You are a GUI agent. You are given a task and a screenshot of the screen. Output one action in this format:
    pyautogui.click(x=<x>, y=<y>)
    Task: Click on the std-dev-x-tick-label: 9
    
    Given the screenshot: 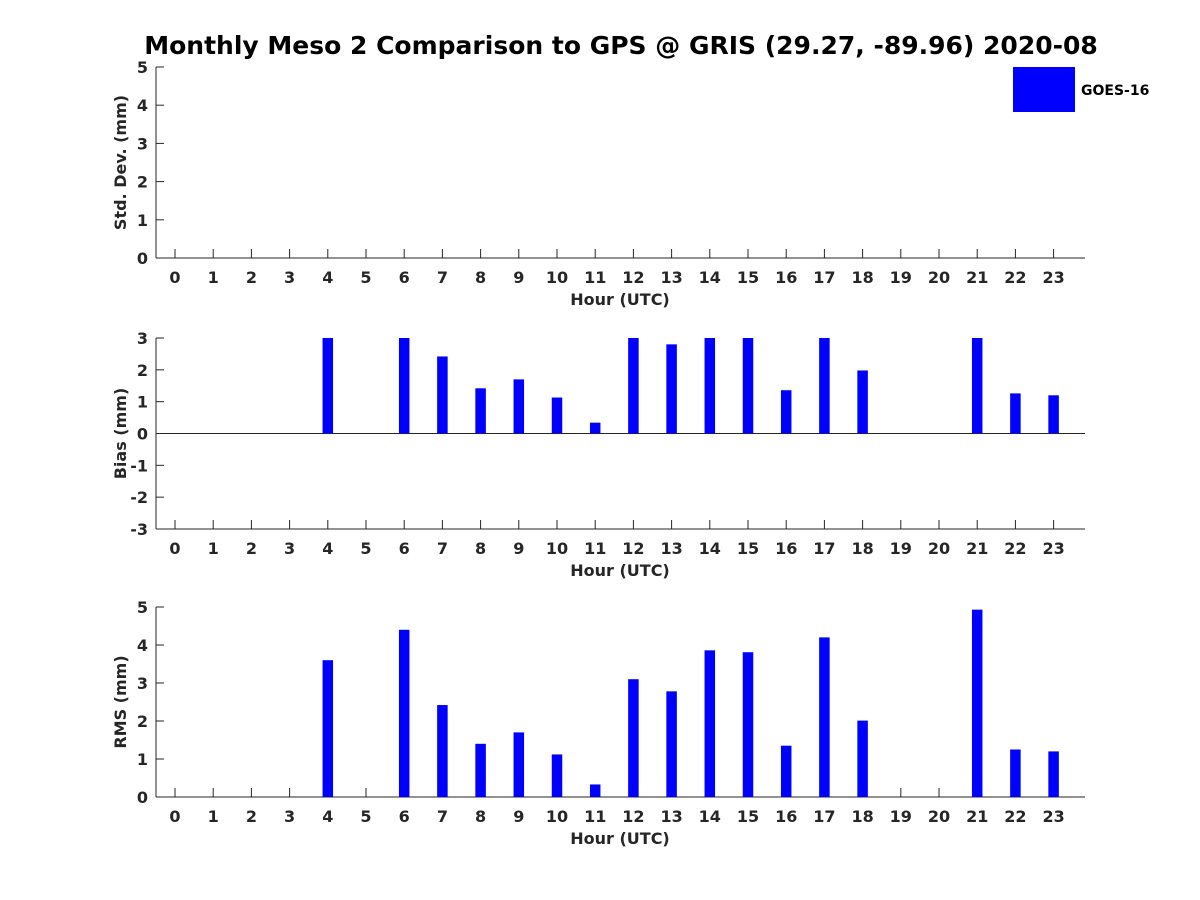 What is the action you would take?
    pyautogui.click(x=518, y=277)
    